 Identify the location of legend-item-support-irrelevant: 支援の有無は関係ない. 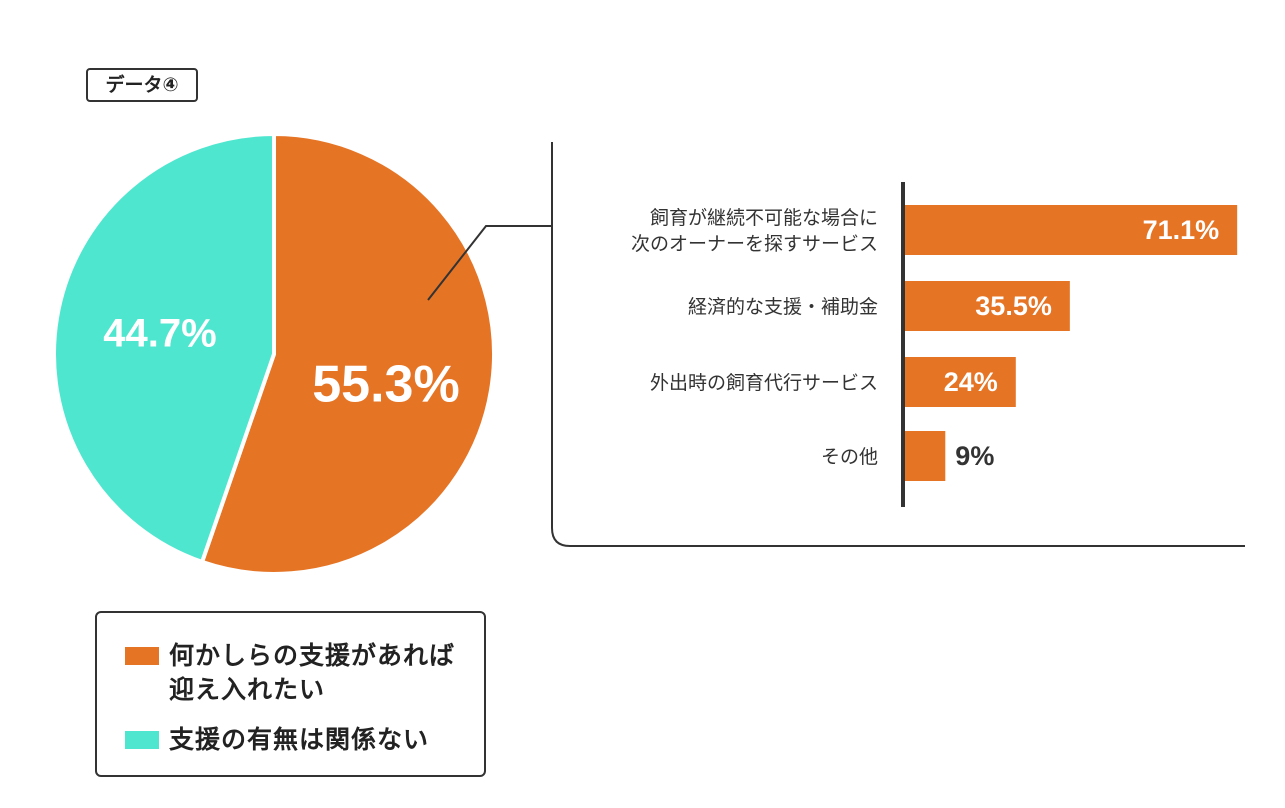
(302, 740).